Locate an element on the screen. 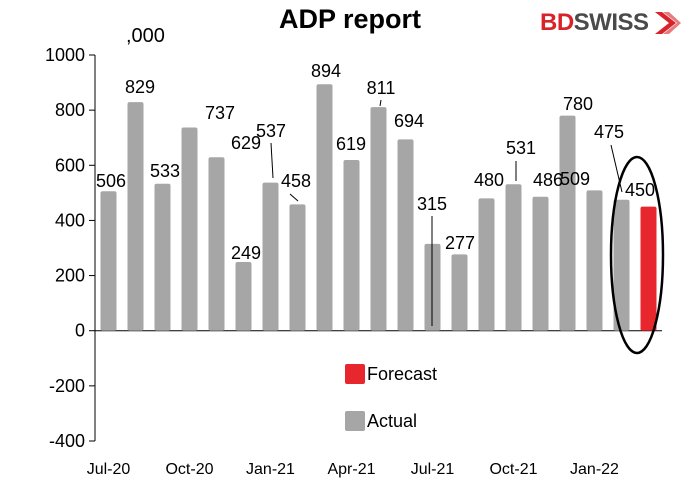 The height and width of the screenshot is (500, 700). x-tick-label: Jul-21 is located at coordinates (433, 469).